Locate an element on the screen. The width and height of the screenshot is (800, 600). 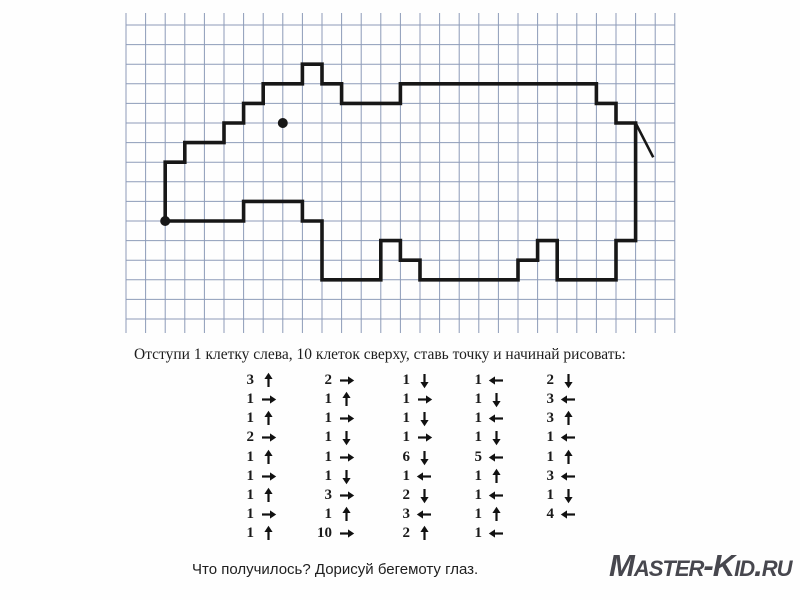
dictation-cell: 10 is located at coordinates (351, 533).